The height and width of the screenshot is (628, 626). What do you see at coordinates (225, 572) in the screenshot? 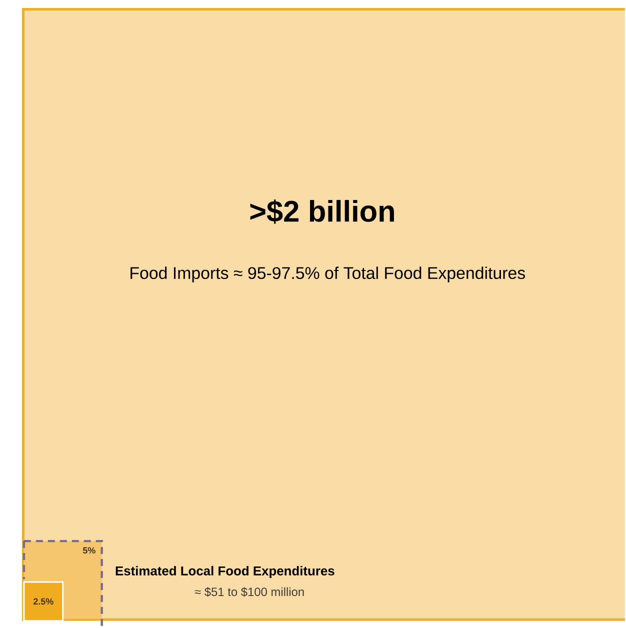
I see `text: Estimated Local Food Expenditures` at bounding box center [225, 572].